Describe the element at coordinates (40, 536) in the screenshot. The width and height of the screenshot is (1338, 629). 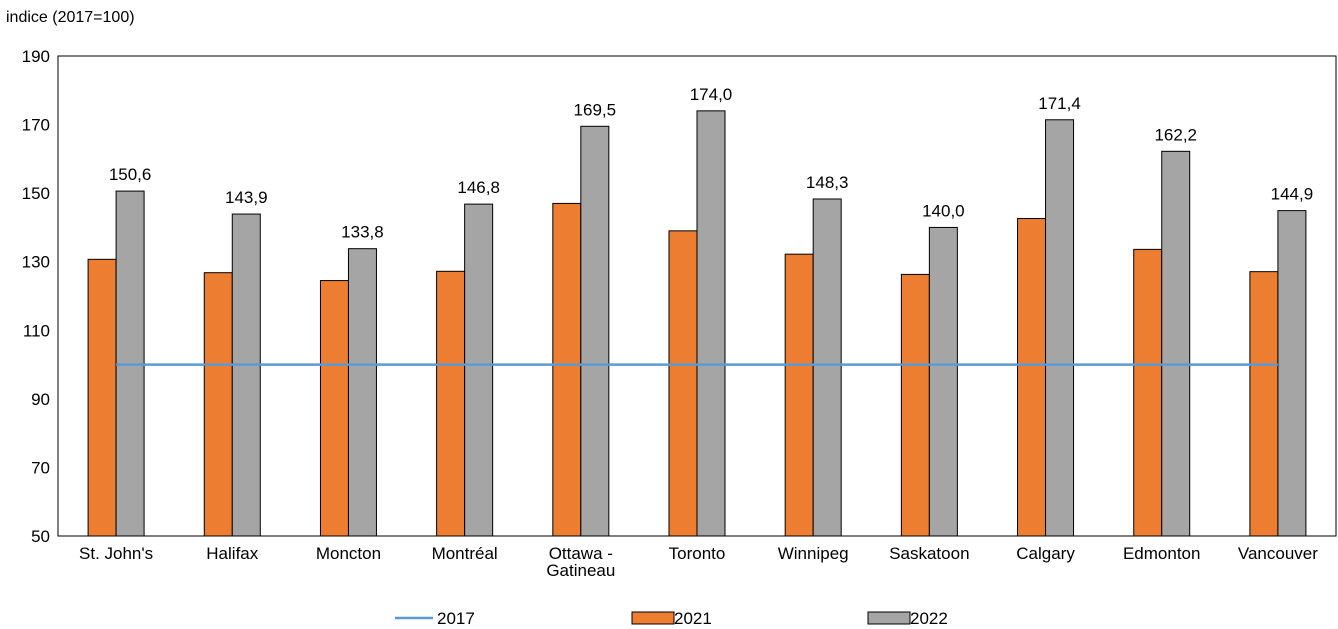
I see `y-tick-label: 50` at that location.